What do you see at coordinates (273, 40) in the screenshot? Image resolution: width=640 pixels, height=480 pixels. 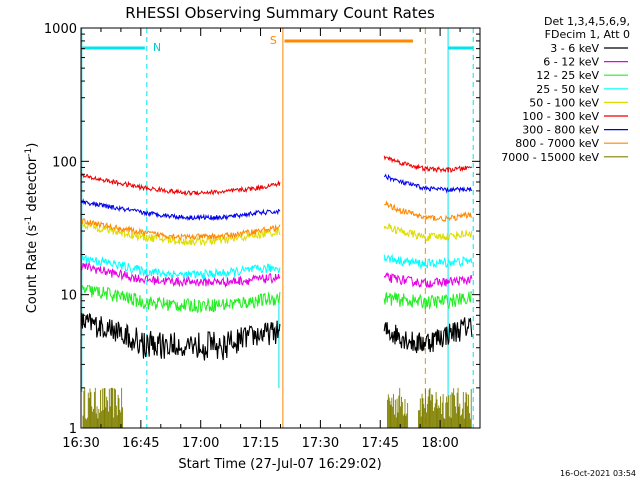 I see `annotation-s: S` at bounding box center [273, 40].